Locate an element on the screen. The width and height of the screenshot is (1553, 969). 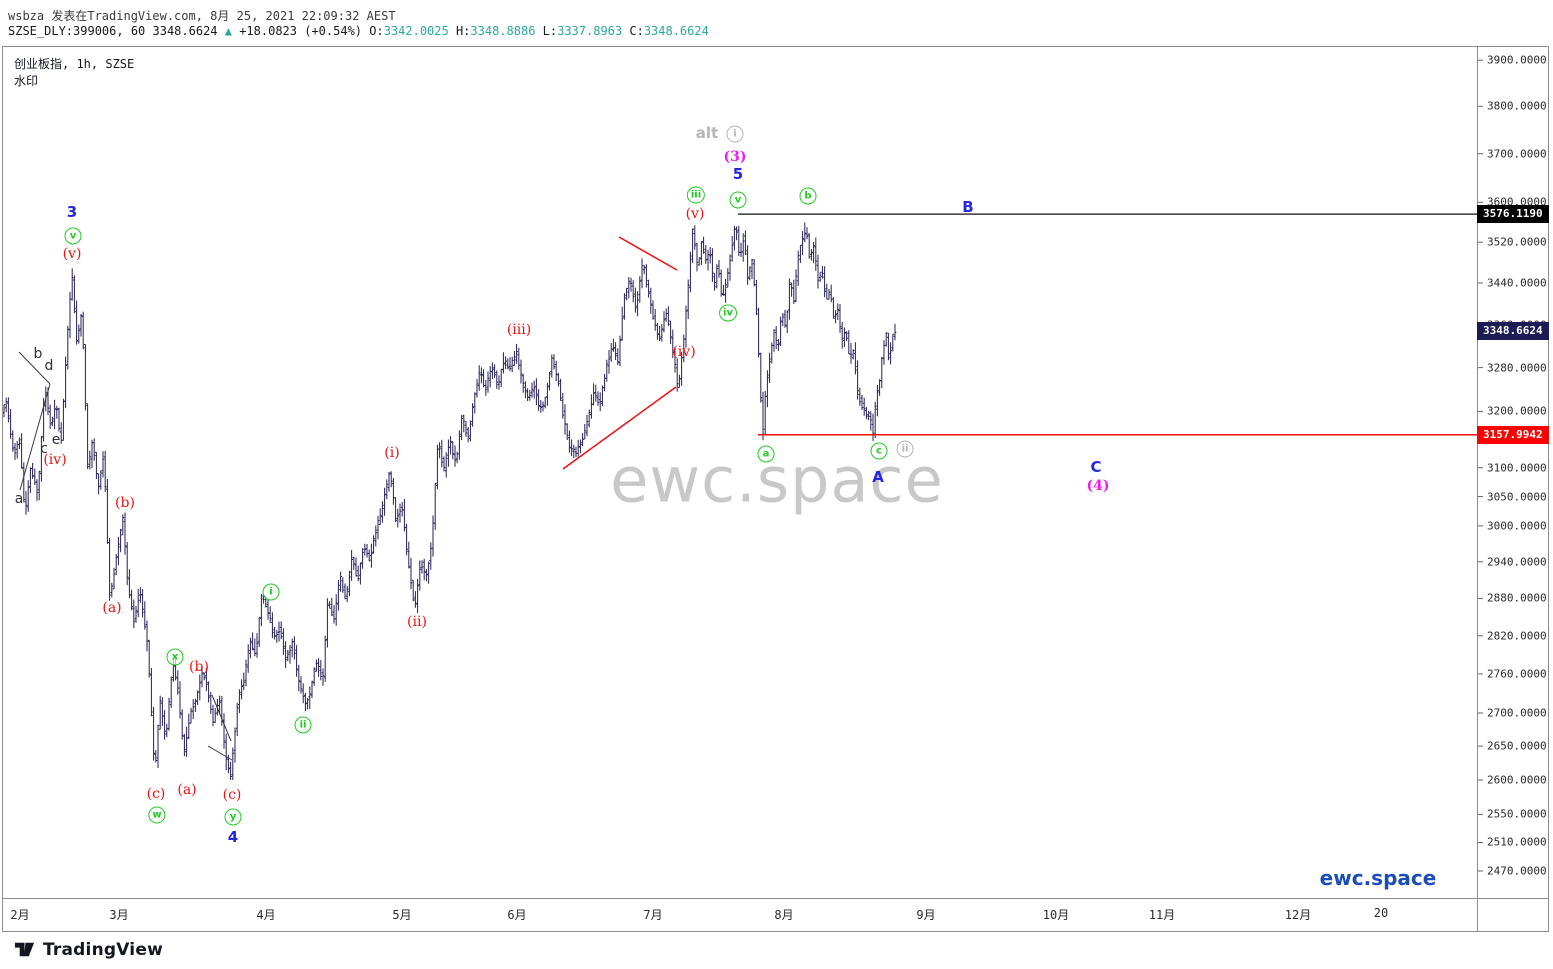
center-watermark: ewc.space is located at coordinates (777, 480).